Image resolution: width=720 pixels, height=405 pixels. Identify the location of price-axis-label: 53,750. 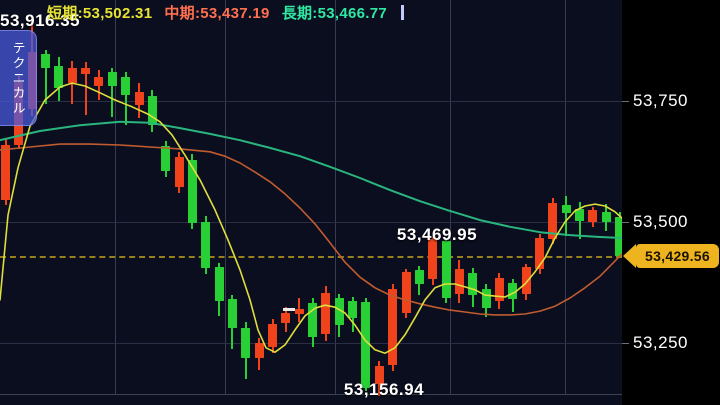
(660, 100).